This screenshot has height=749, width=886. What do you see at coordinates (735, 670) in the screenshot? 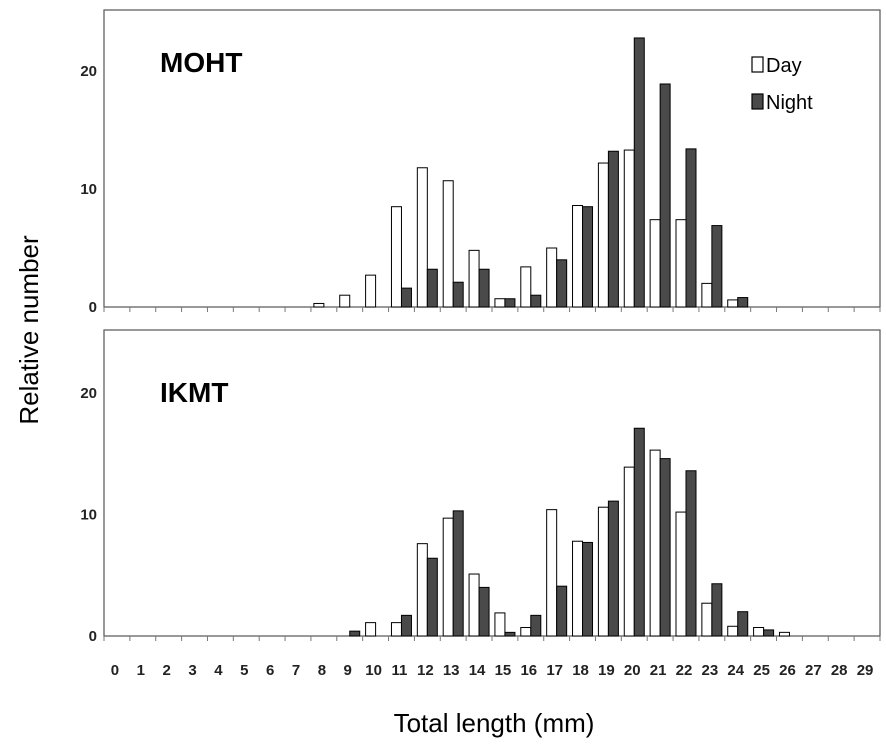
I see `x-tick-label: 24` at bounding box center [735, 670].